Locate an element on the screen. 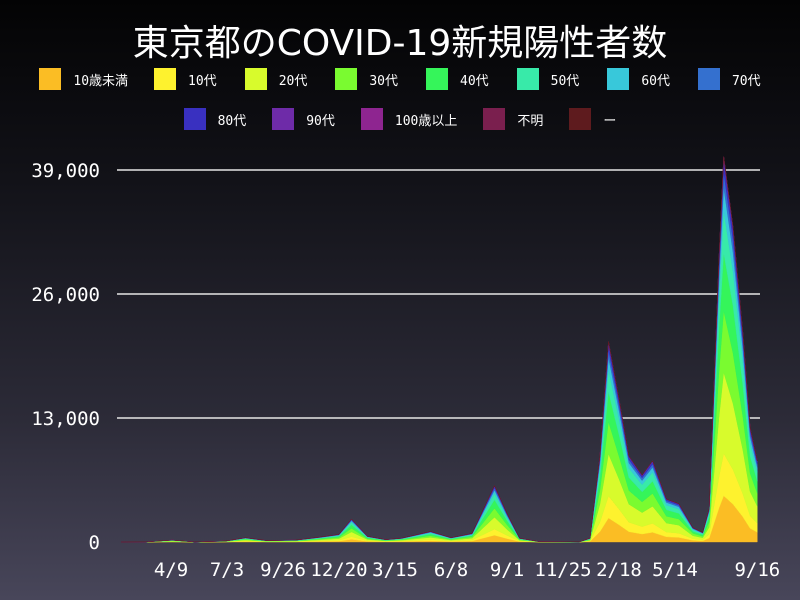  legend-label: 80代 is located at coordinates (232, 121).